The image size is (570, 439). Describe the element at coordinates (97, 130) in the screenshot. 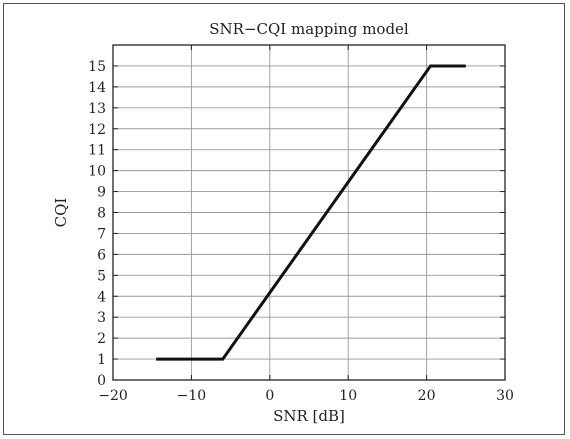

I see `y-tick-label: 12` at that location.